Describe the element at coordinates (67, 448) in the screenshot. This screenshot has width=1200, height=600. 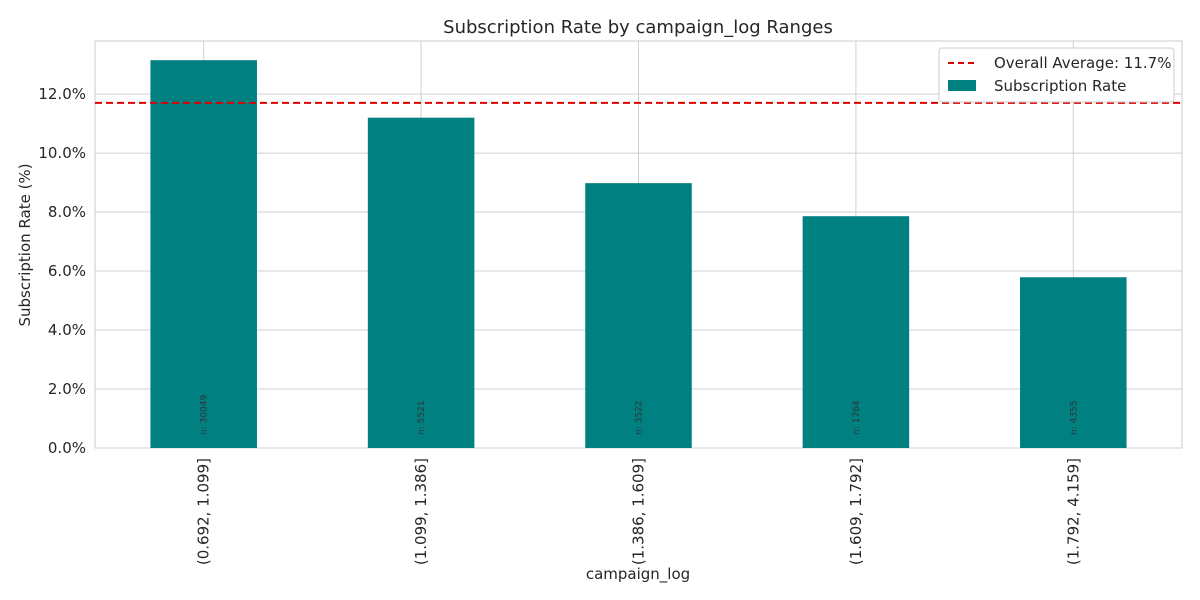
I see `y-tick-label: 0.0%` at that location.